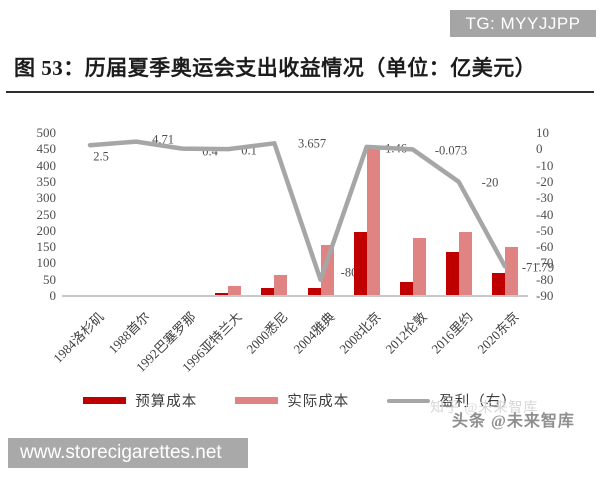 Image resolution: width=600 pixels, height=480 pixels. What do you see at coordinates (222, 294) in the screenshot?
I see `bar-budget-1996亚特兰大` at bounding box center [222, 294].